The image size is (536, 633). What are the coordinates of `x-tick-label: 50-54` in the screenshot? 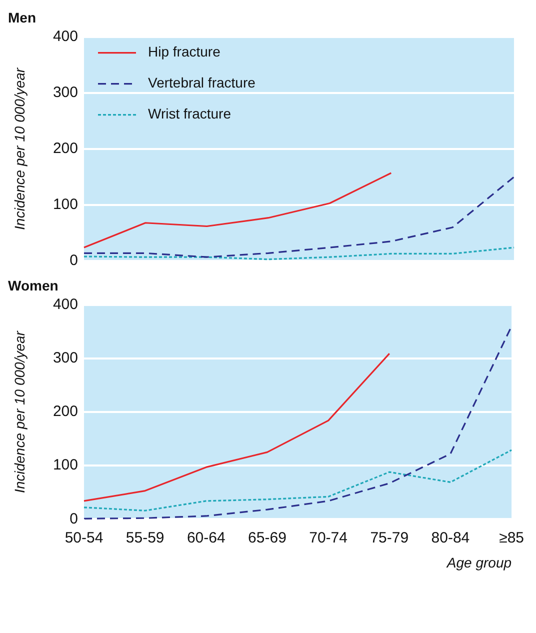 It's located at (84, 537).